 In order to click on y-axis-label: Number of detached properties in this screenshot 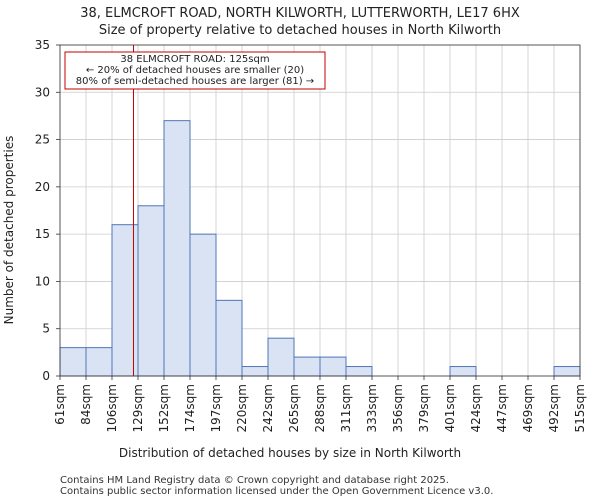, I will do `click(9, 230)`.